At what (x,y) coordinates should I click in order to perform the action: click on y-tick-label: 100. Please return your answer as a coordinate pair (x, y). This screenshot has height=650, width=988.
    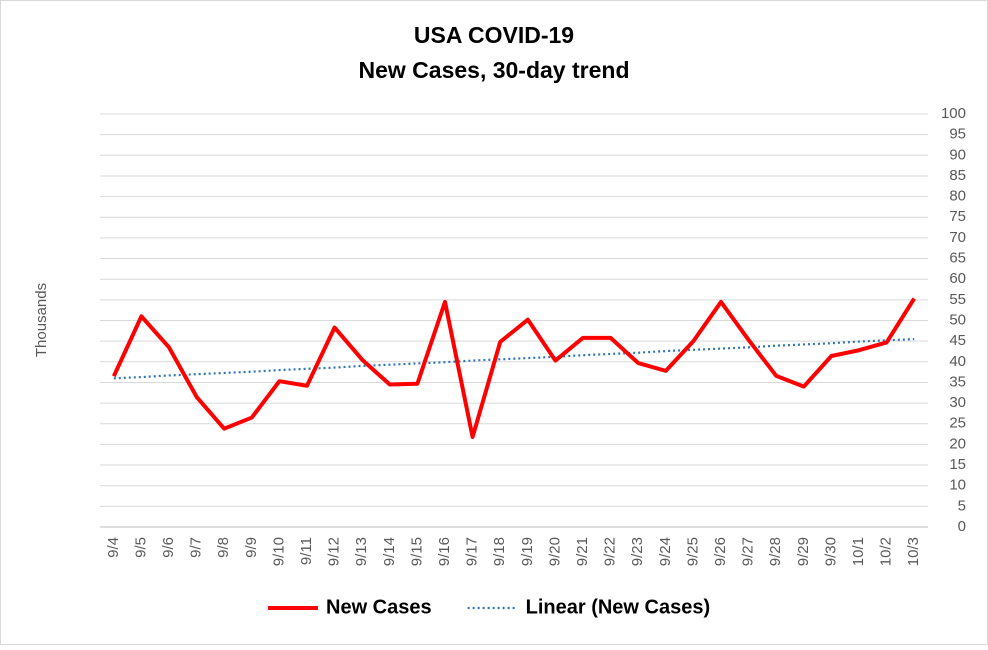
    Looking at the image, I should click on (953, 113).